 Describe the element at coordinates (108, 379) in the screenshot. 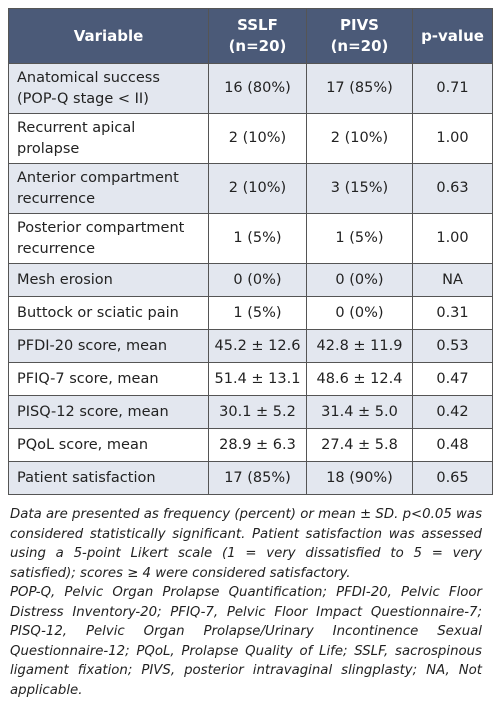

I see `row-label: PFIQ-7 score, mean` at that location.